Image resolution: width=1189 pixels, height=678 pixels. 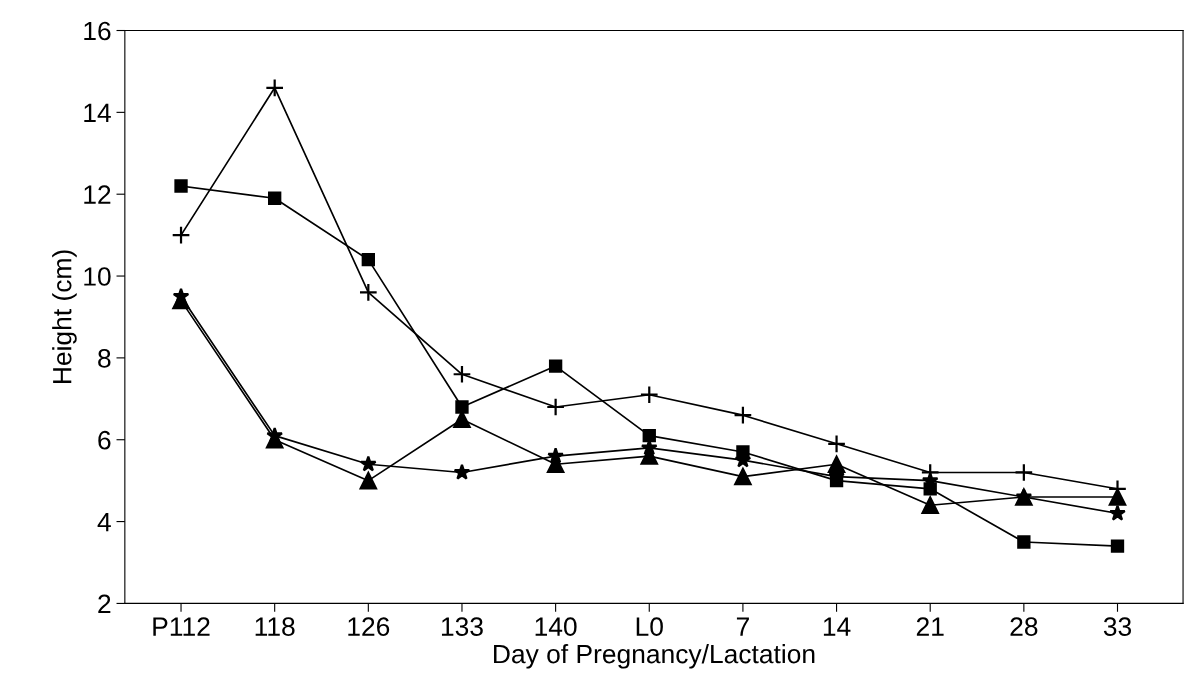 What do you see at coordinates (181, 626) in the screenshot?
I see `x-tick-label: P112` at bounding box center [181, 626].